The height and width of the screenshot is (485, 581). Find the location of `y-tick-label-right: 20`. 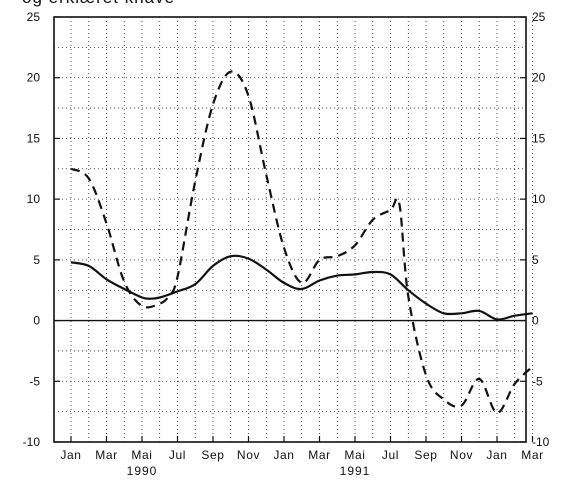

y-tick-label-right: 20 is located at coordinates (539, 78).